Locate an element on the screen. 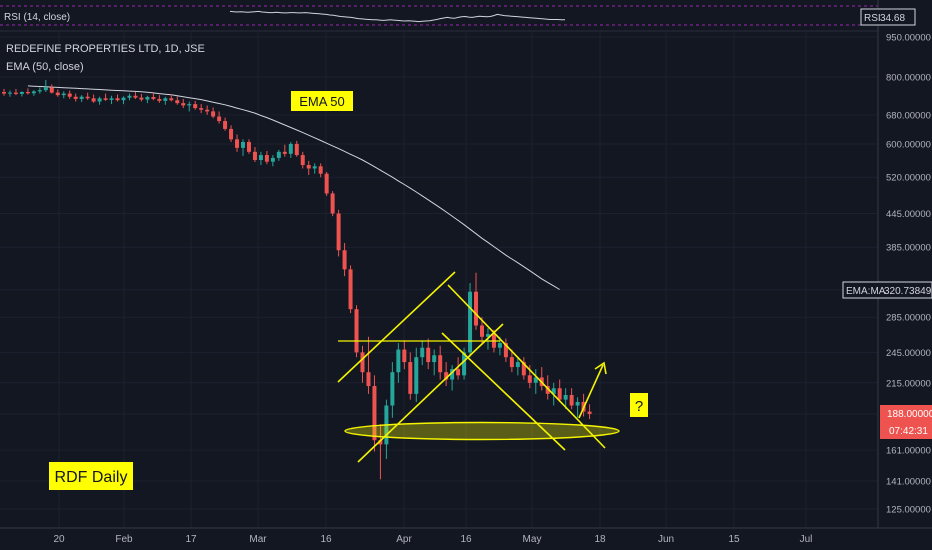  question-box: ? is located at coordinates (639, 405).